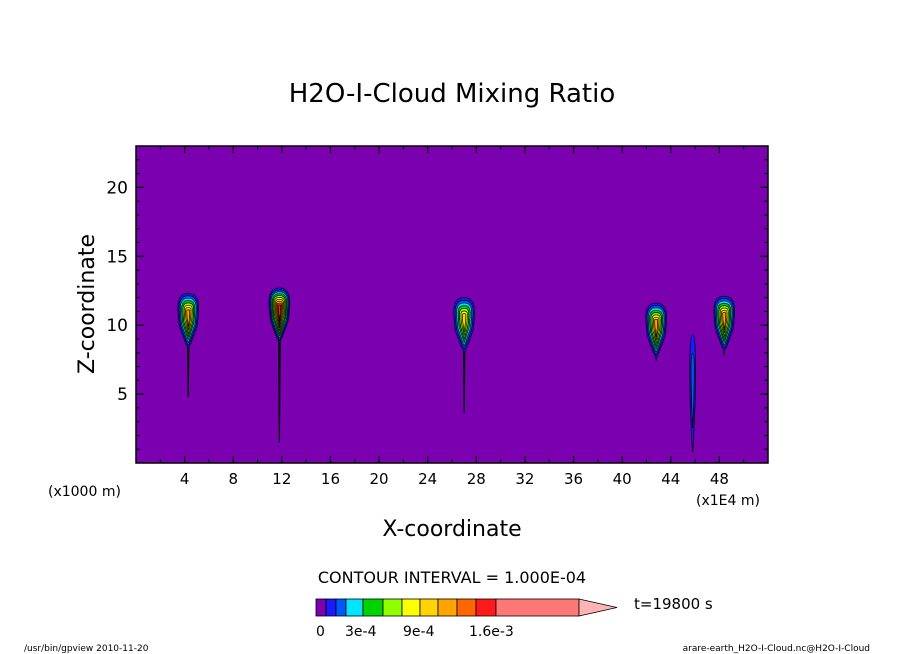 The height and width of the screenshot is (654, 904). I want to click on x-tick-label: 4, so click(185, 479).